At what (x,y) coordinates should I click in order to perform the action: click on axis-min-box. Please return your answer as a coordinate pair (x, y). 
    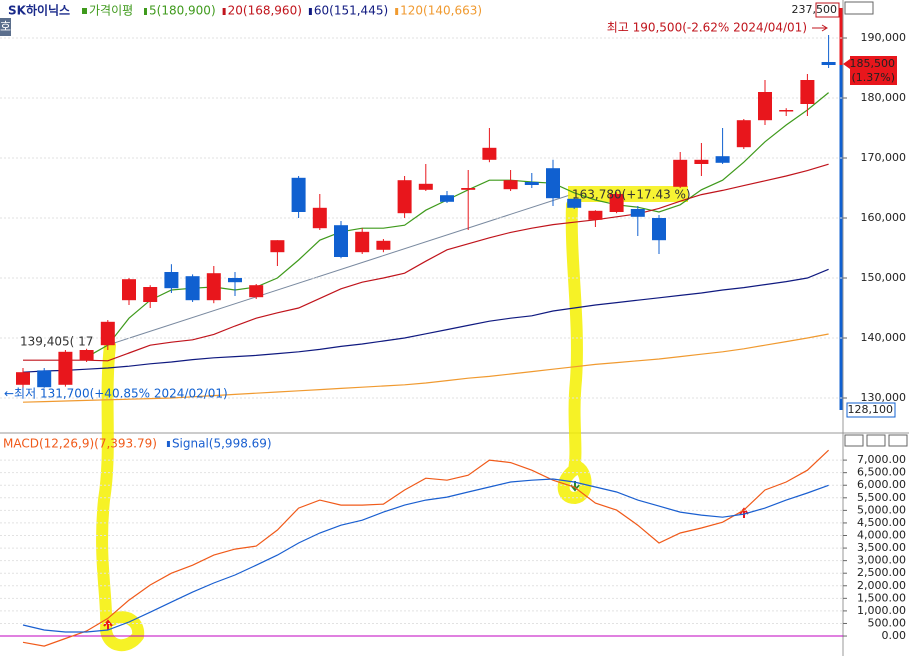
    Looking at the image, I should click on (871, 410).